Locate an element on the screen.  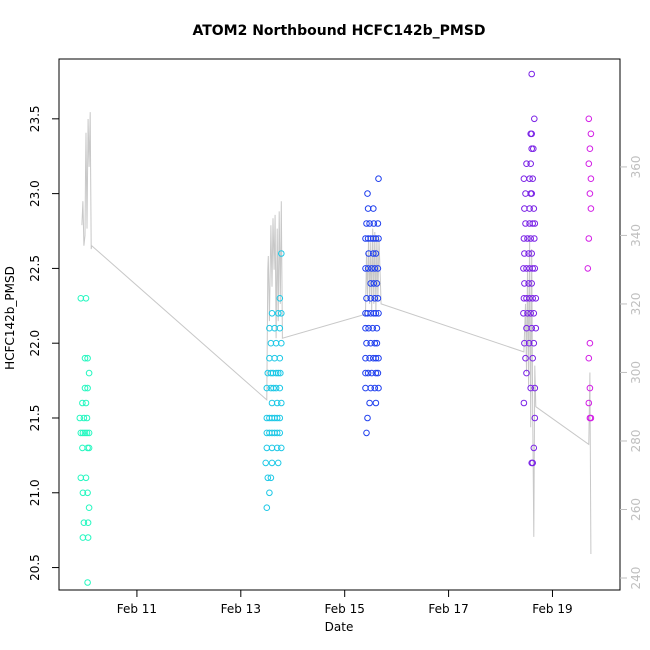
y-axis-label: HCFC142b_PMSD is located at coordinates (10, 318).